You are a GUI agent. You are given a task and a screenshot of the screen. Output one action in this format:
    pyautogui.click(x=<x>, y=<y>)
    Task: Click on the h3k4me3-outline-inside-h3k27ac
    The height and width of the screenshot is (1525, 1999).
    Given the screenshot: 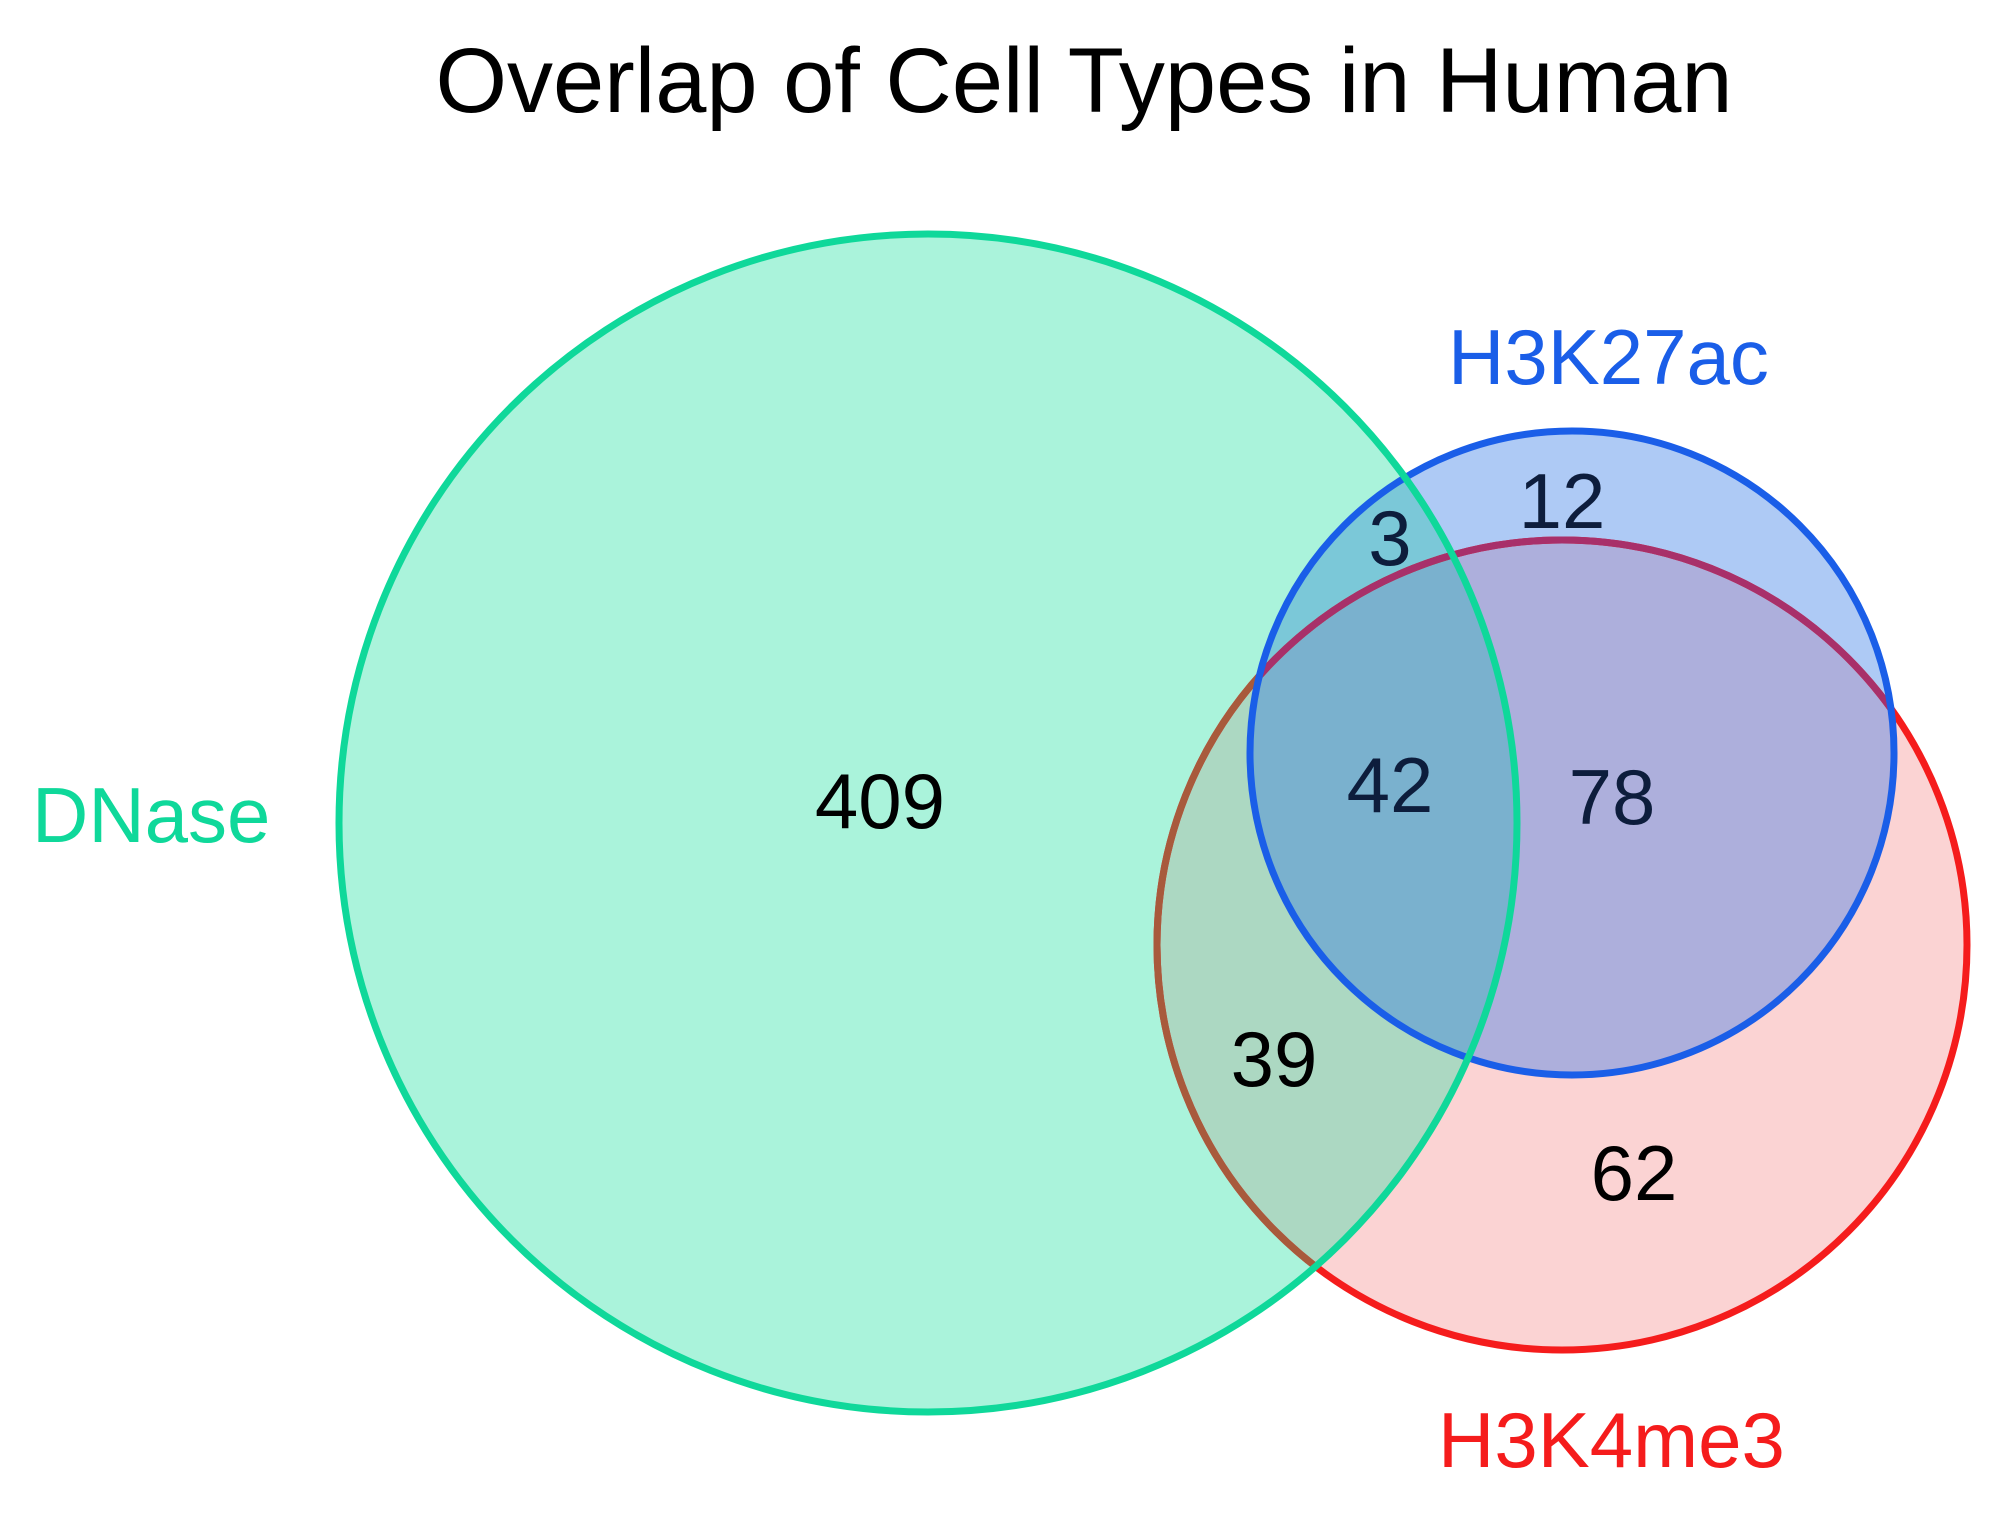 What is the action you would take?
    pyautogui.click(x=1572, y=805)
    